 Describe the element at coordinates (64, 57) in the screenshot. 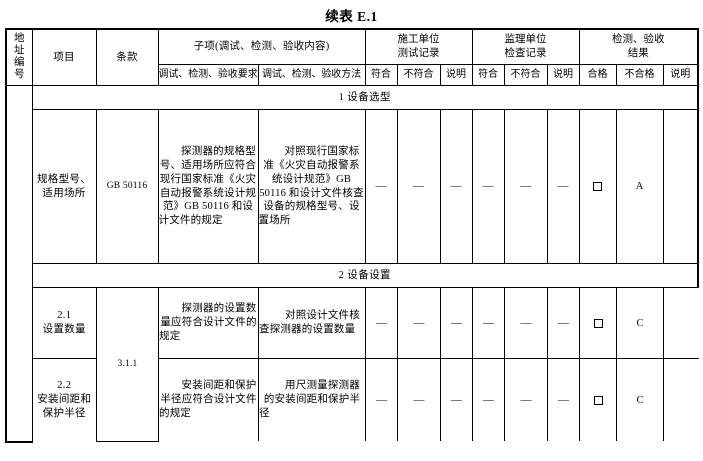

I see `header-item: 项目` at that location.